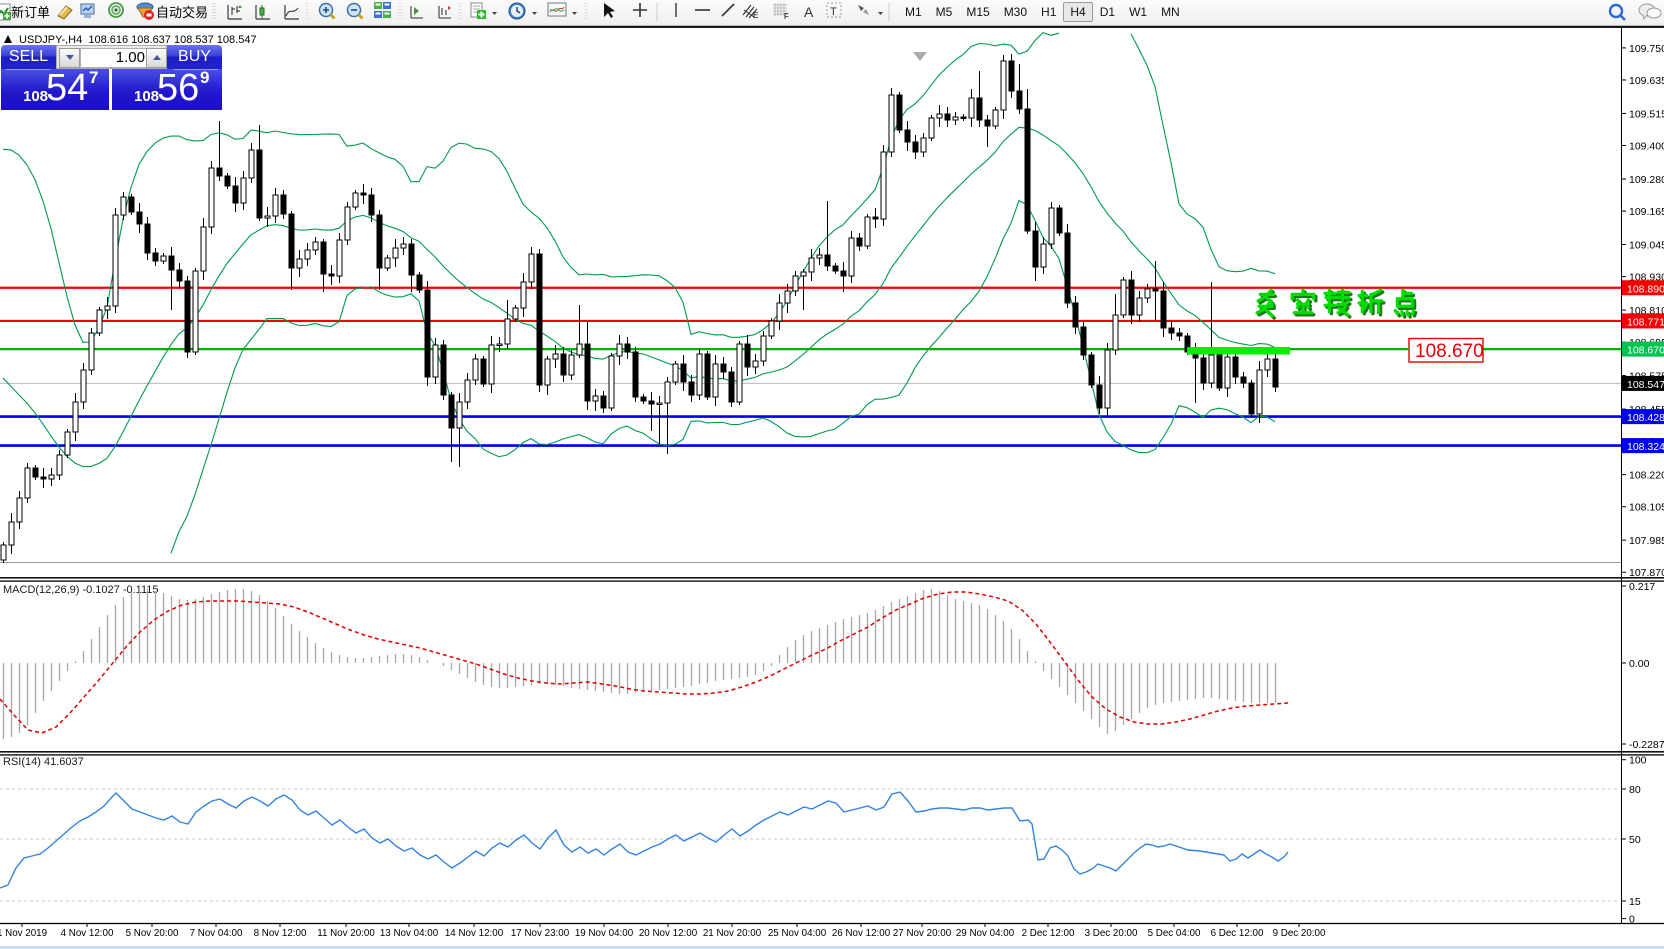 This screenshot has width=1664, height=949. I want to click on svg-text: 50, so click(1635, 840).